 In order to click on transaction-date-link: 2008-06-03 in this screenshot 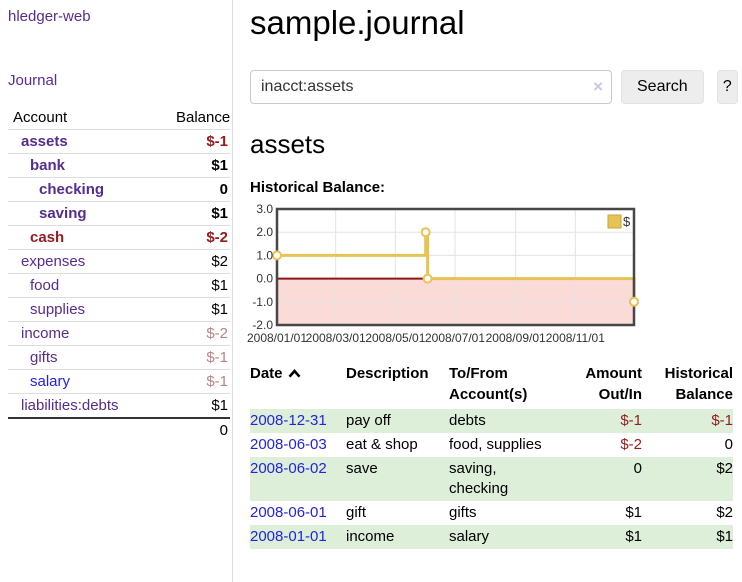, I will do `click(288, 444)`.